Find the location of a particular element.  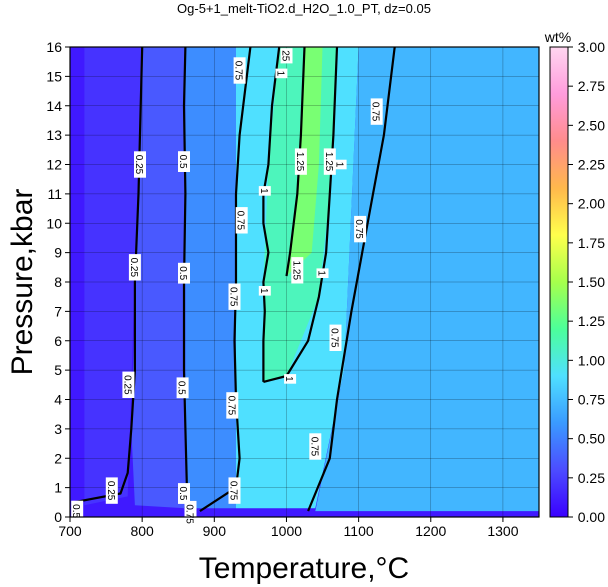

x-tick-label: 1100 is located at coordinates (359, 531).